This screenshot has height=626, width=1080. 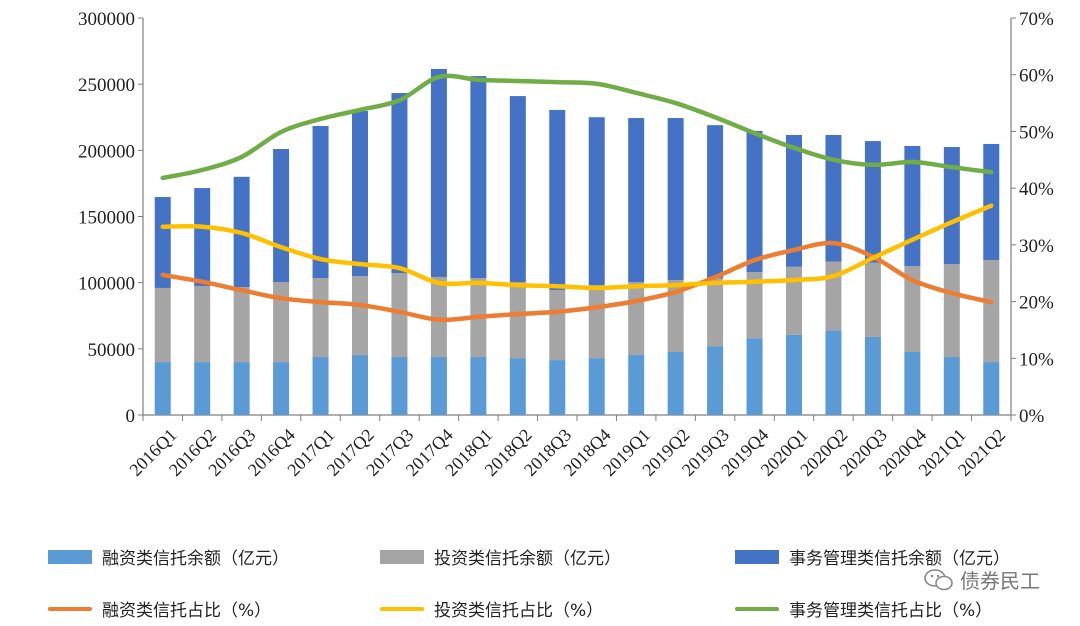 I want to click on bar-1-2019Q2, so click(x=675, y=383).